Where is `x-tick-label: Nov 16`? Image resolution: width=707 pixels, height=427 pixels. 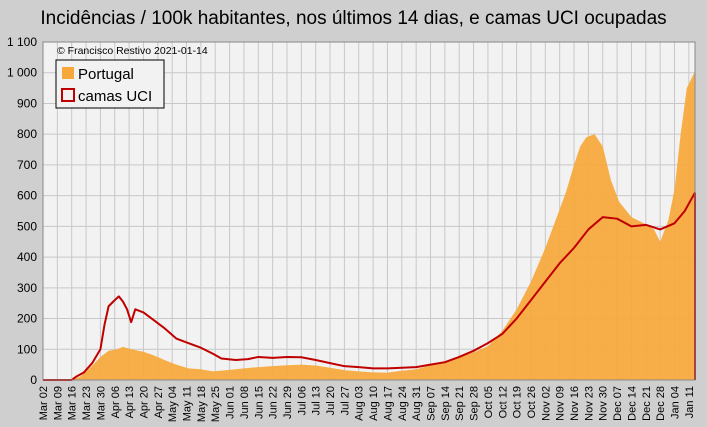
x-tick-label: Nov 16 is located at coordinates (575, 403).